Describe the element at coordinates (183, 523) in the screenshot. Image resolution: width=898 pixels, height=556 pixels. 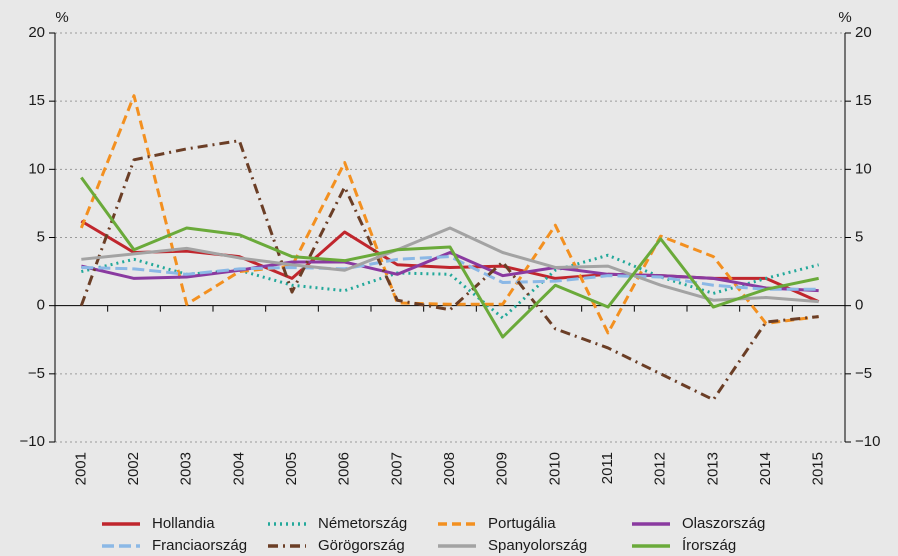
I see `legend-label: Hollandia` at that location.